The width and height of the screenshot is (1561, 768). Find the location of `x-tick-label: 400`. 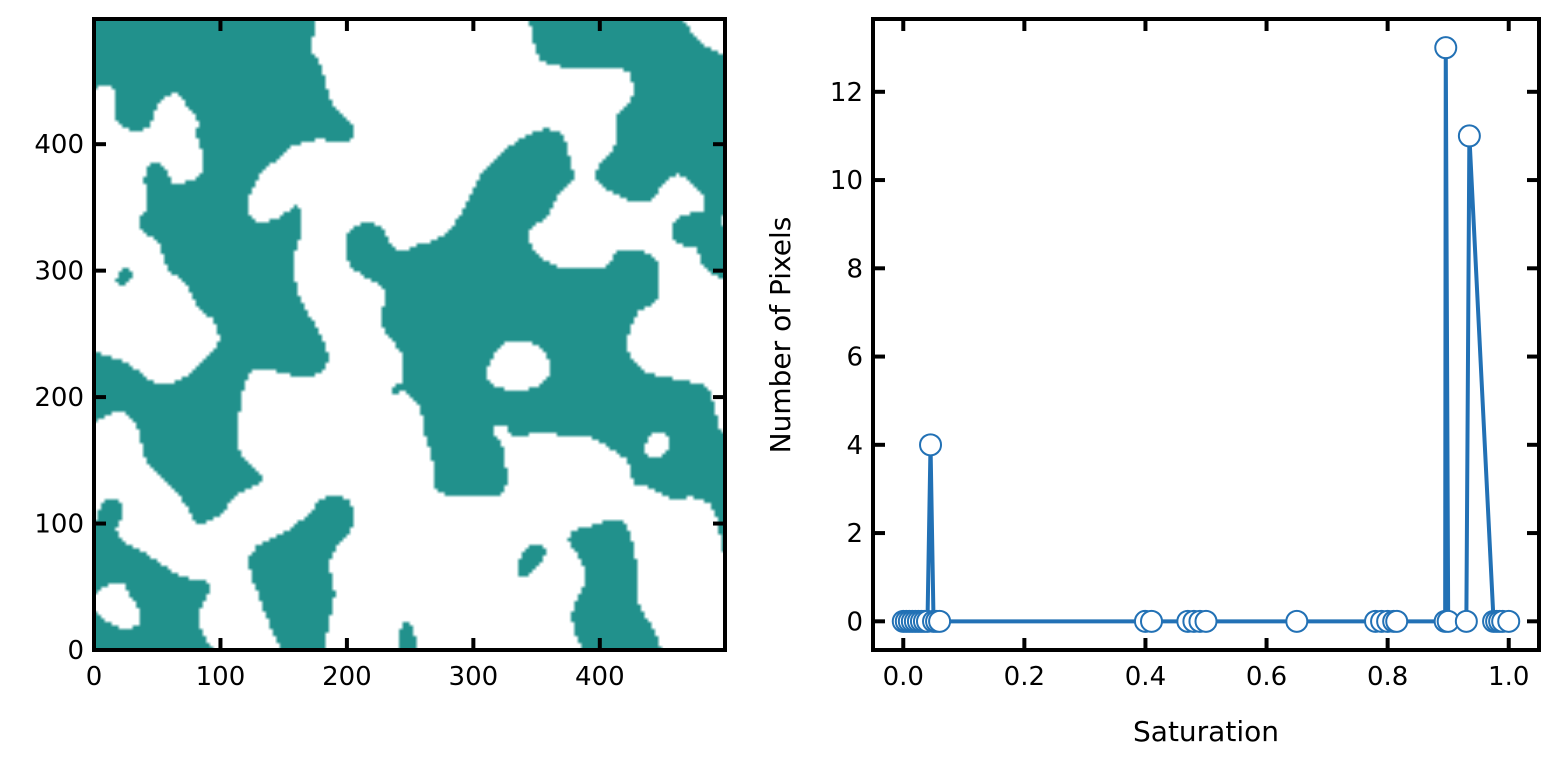

x-tick-label: 400 is located at coordinates (600, 677).